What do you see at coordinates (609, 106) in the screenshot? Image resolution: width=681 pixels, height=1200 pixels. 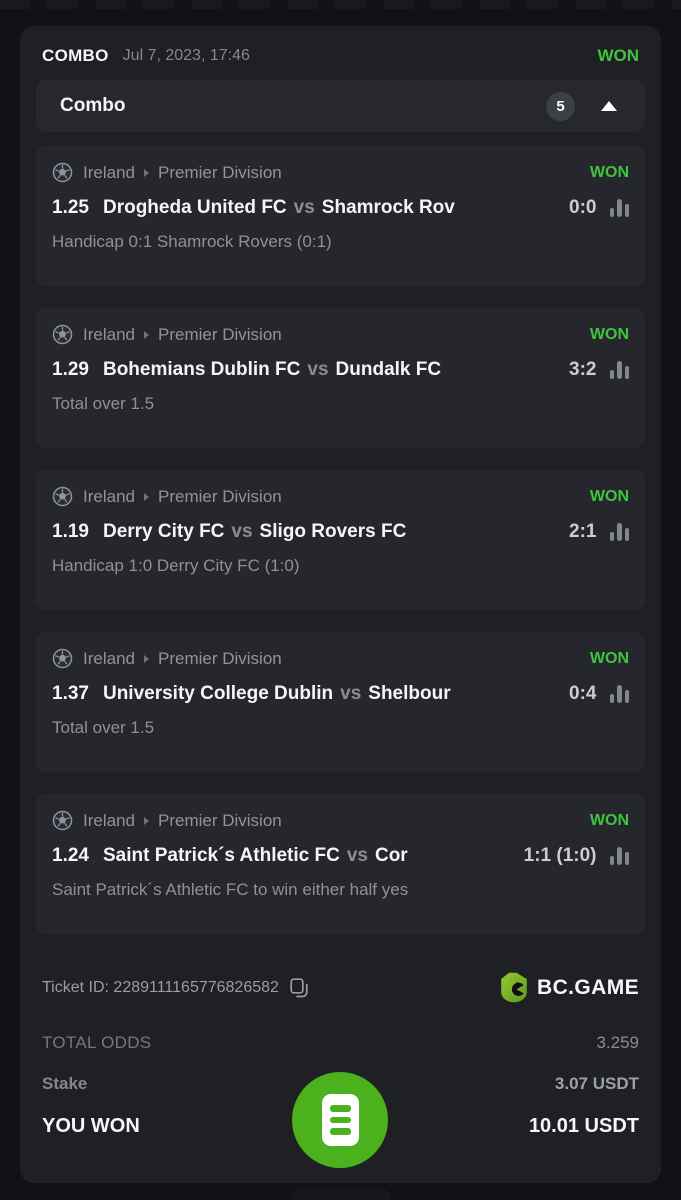 I see `chevron-up-icon` at bounding box center [609, 106].